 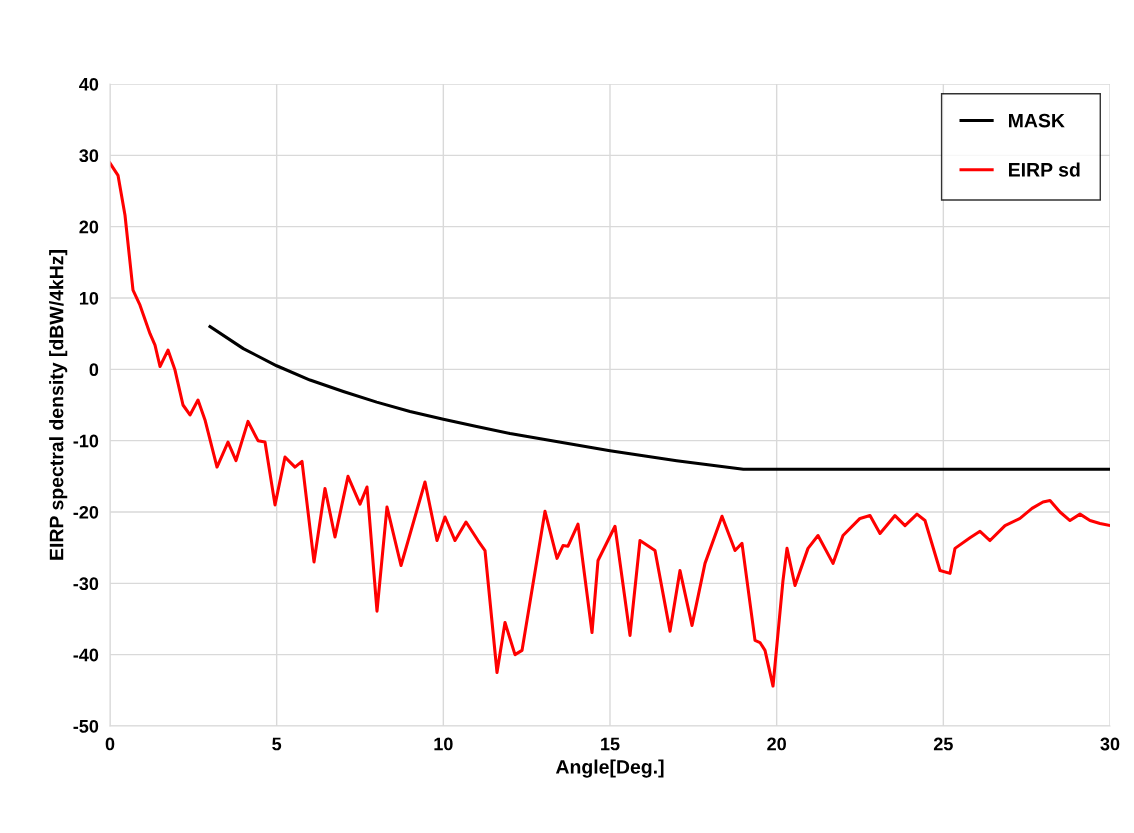 I want to click on legend-label: EIRP sd, so click(x=1044, y=169).